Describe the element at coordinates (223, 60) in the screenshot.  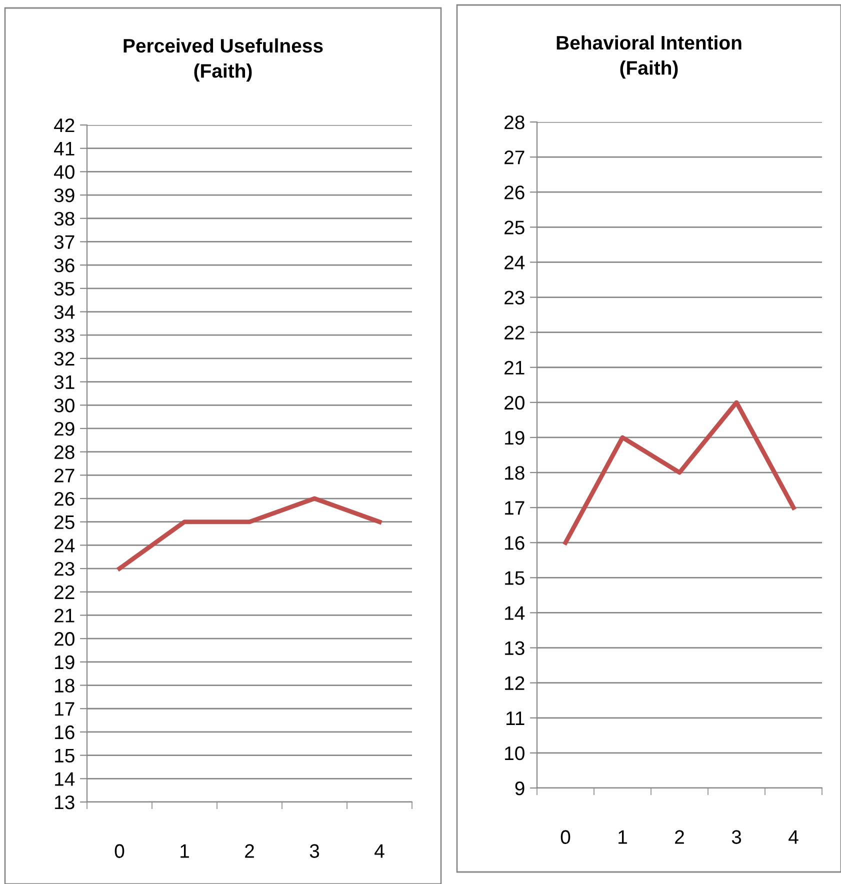
I see `chart-title: Perceived Usefulness (Faith)` at that location.